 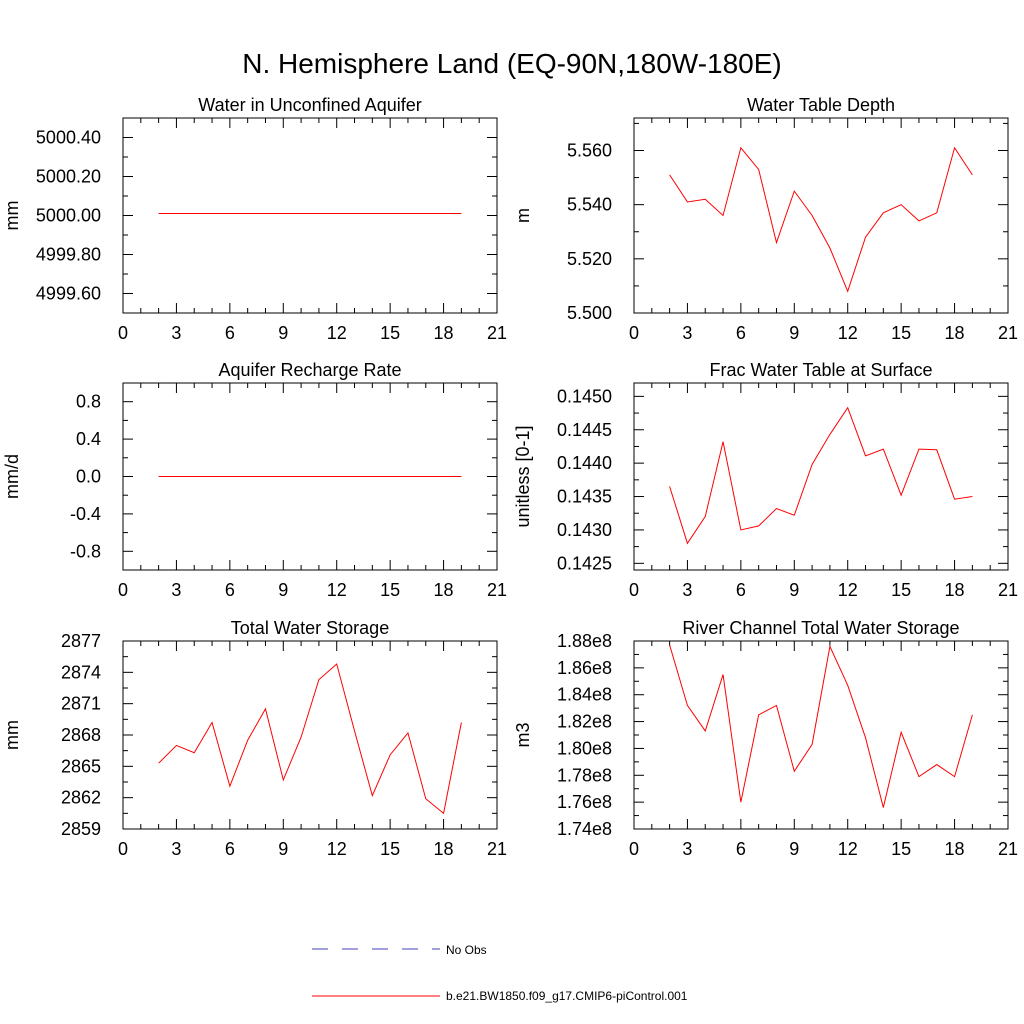 I want to click on y-tick-label: 1.86e8, so click(x=584, y=668).